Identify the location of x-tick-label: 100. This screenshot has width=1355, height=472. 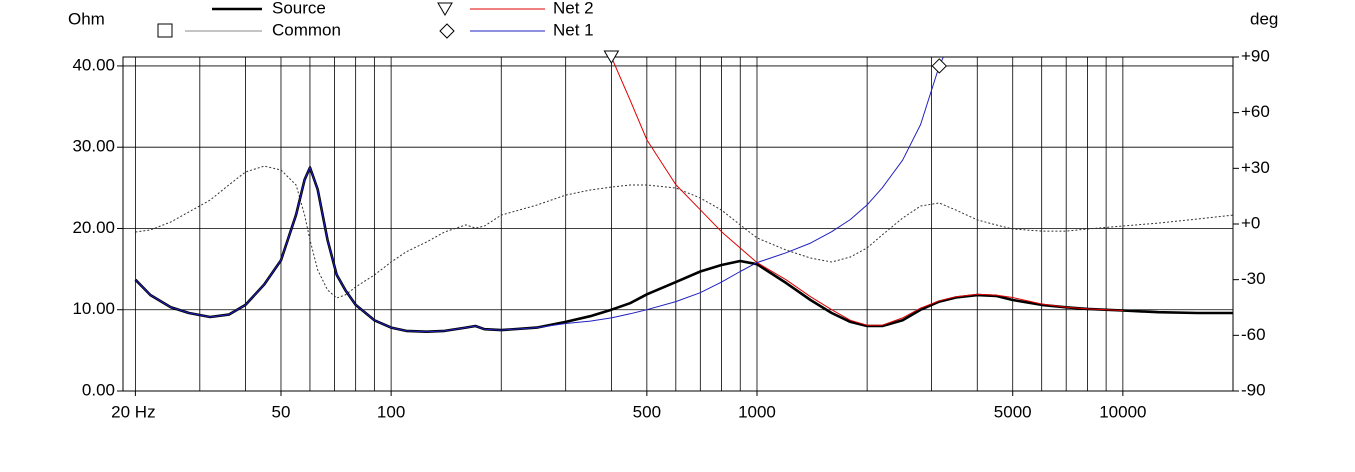
(391, 411).